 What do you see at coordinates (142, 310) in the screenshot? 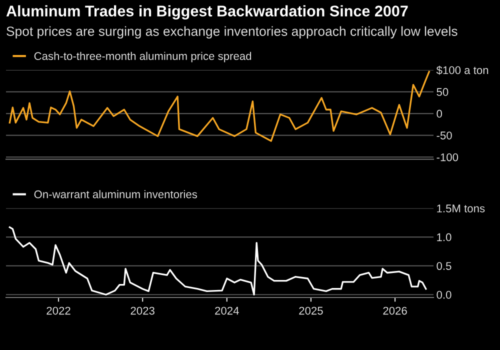
I see `x-tick-label: 2023` at bounding box center [142, 310].